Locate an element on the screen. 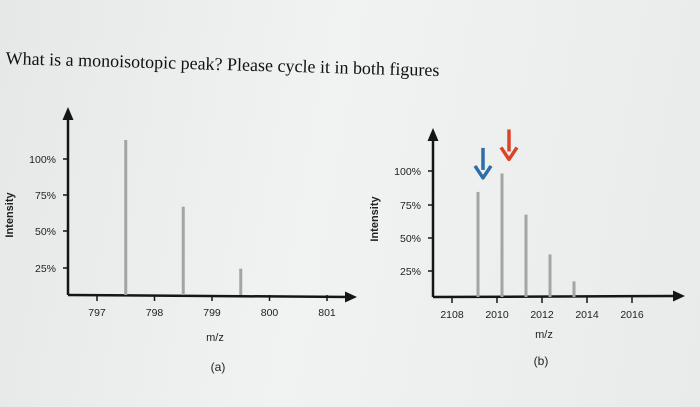  chart-b-y-arrowhead is located at coordinates (433, 134).